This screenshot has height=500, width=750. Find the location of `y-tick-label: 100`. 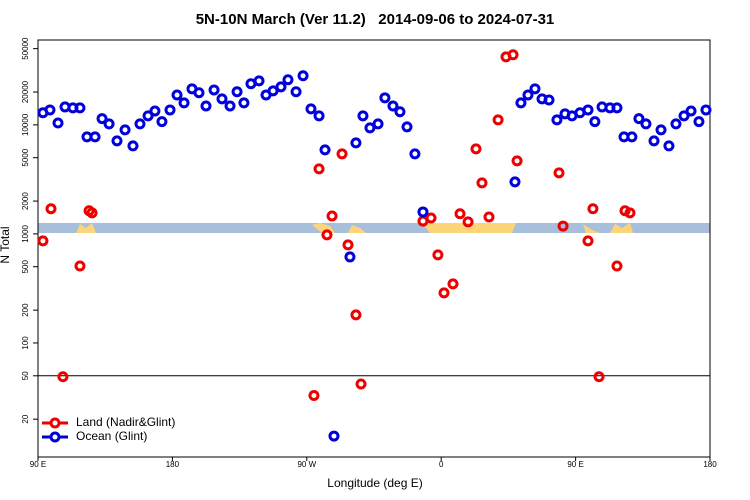

y-tick-label: 100 is located at coordinates (25, 343).